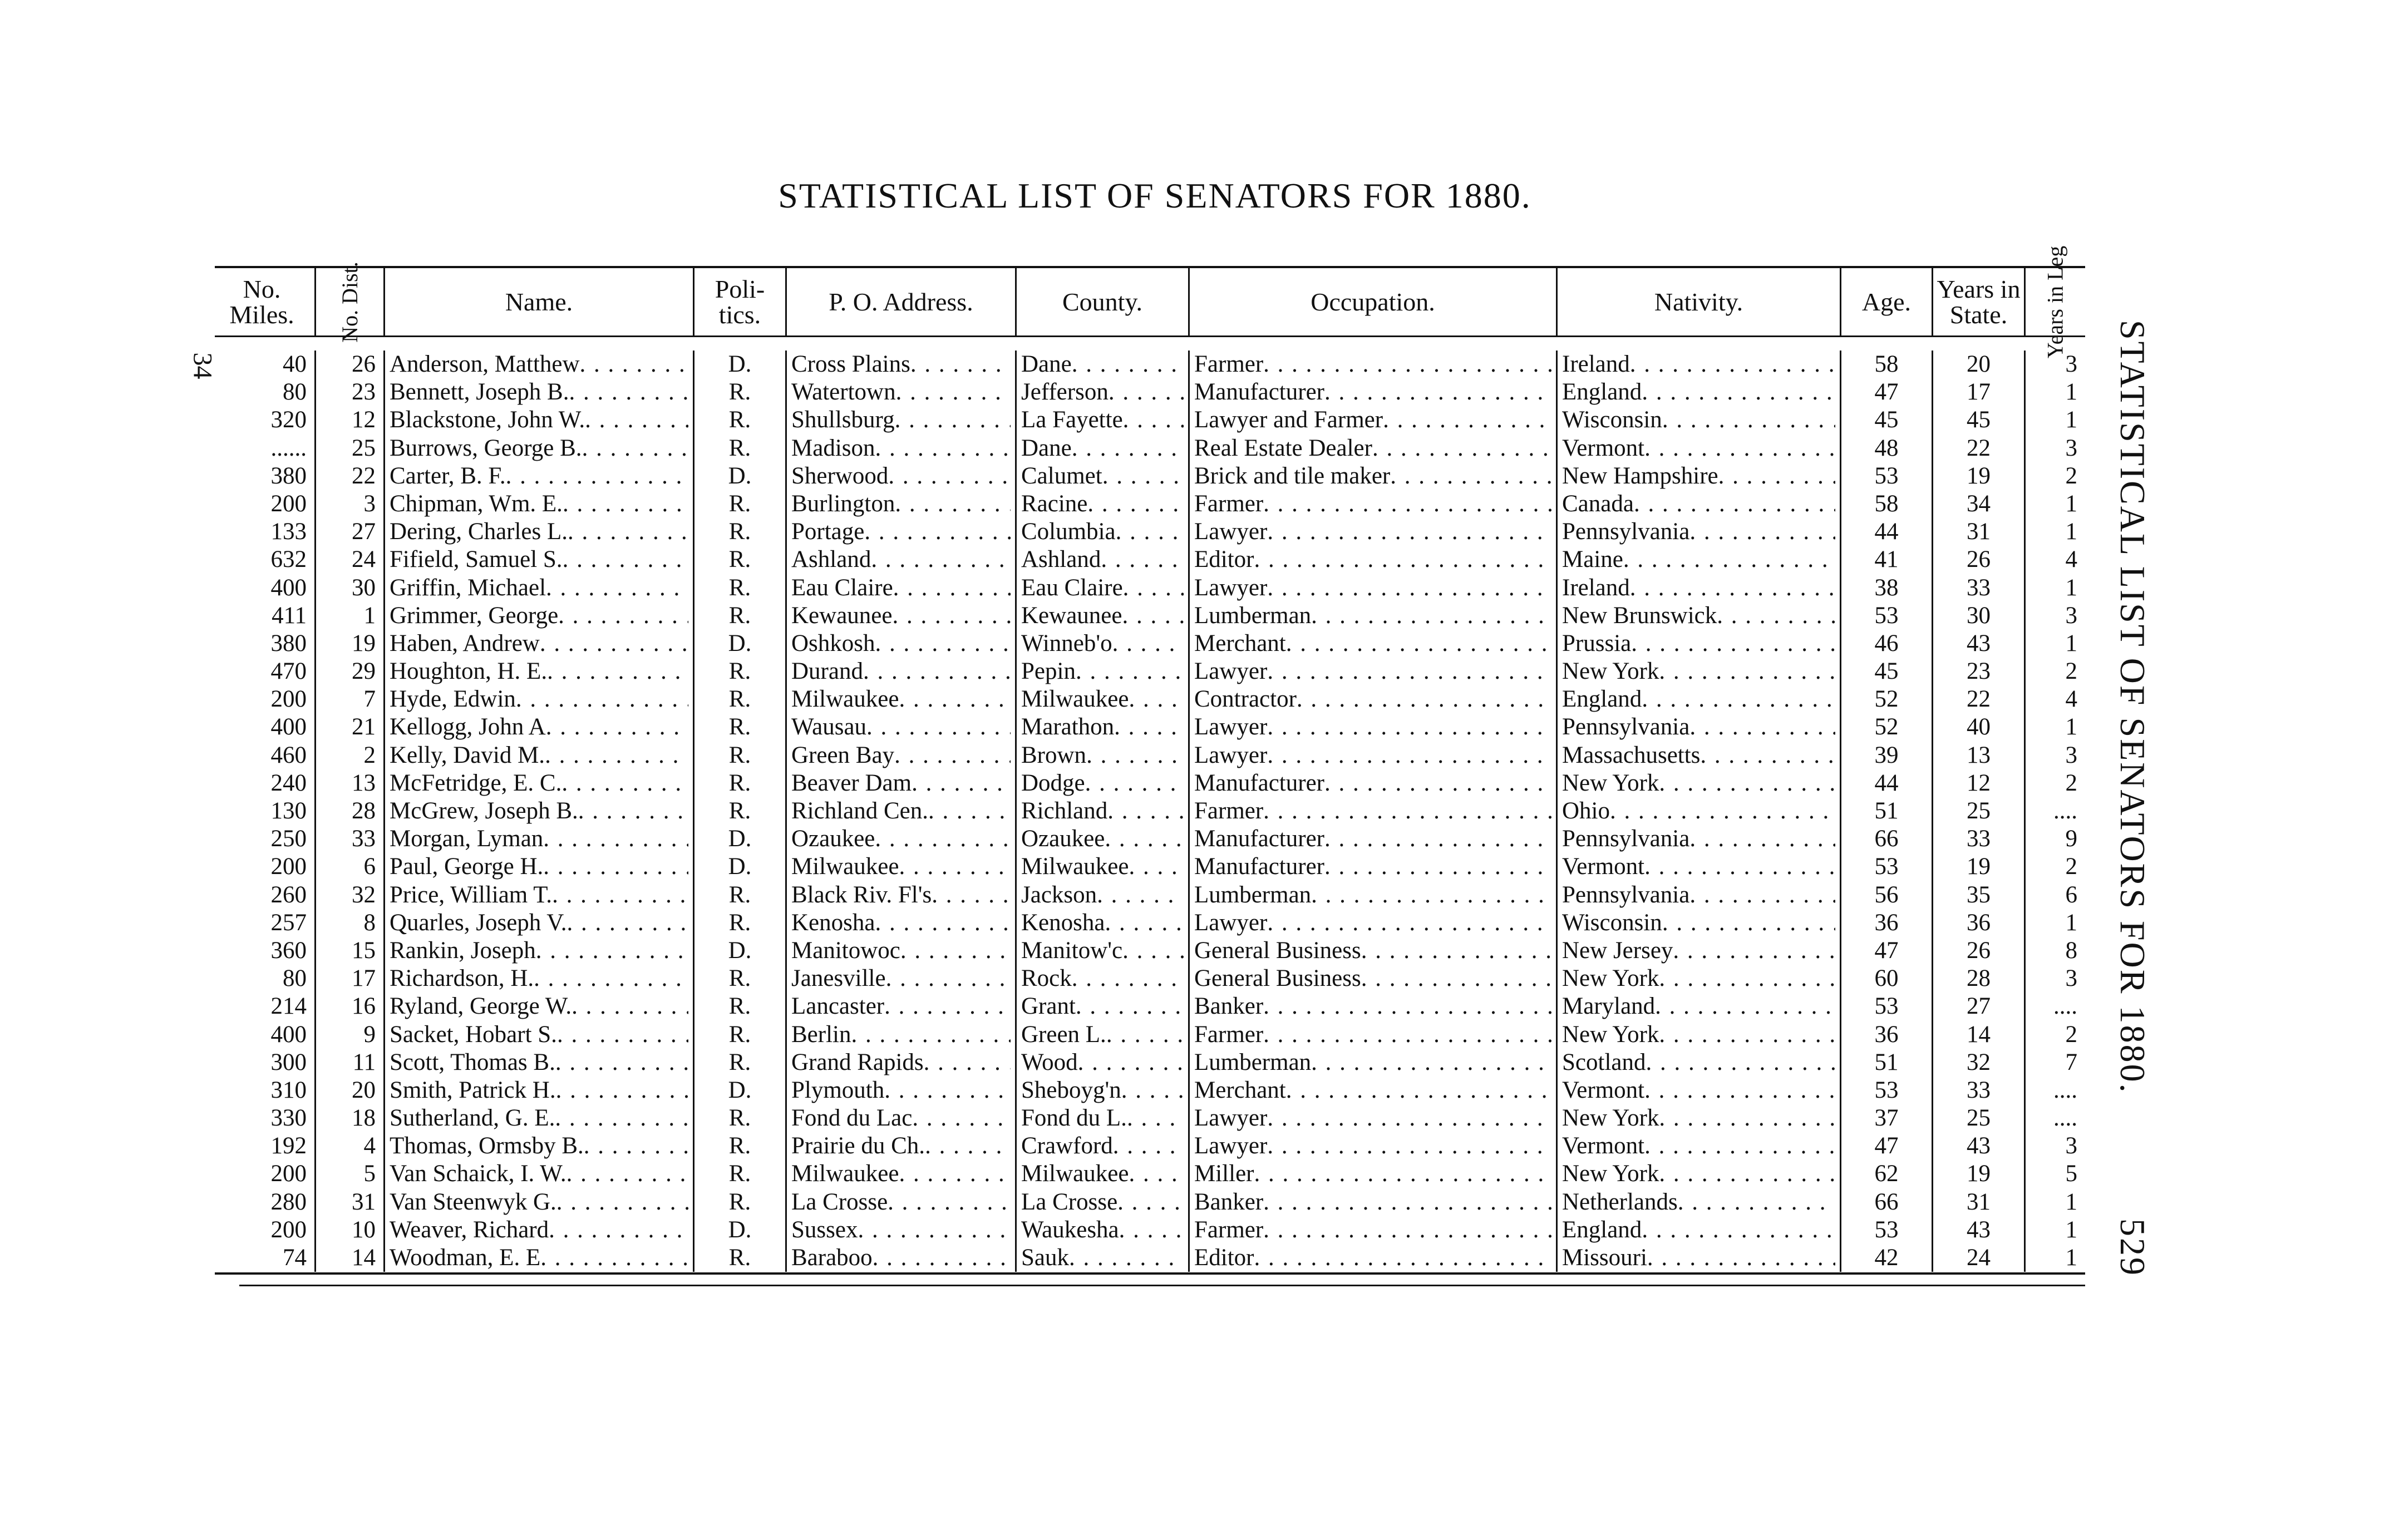 This screenshot has height=1540, width=2404. I want to click on cell-name: Smith, Patrick H., so click(538, 1090).